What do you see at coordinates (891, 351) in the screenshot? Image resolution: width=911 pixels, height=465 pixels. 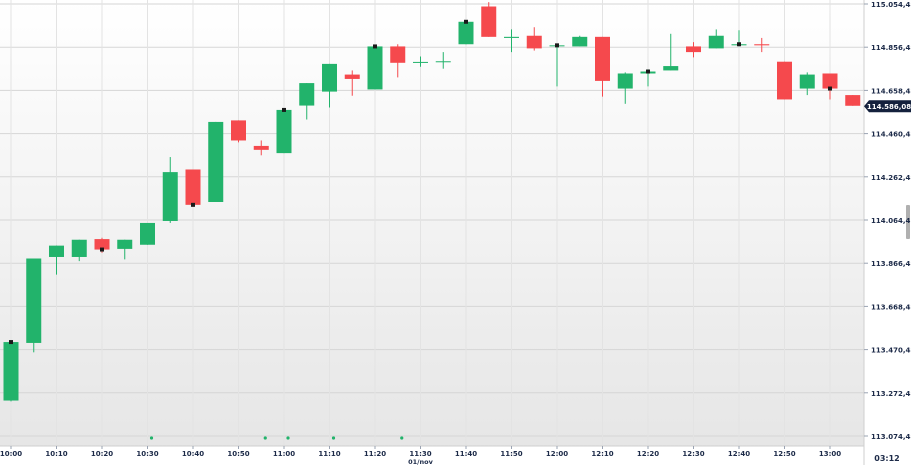 I see `y-tick-label: 113.470,48` at bounding box center [891, 351].